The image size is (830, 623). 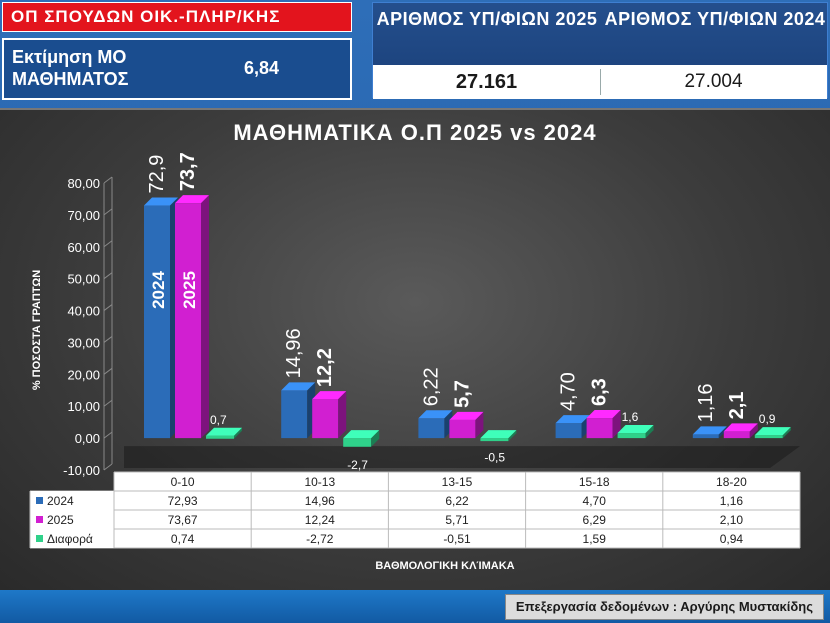 What do you see at coordinates (81, 470) in the screenshot?
I see `y-tick-label: -10,00` at bounding box center [81, 470].